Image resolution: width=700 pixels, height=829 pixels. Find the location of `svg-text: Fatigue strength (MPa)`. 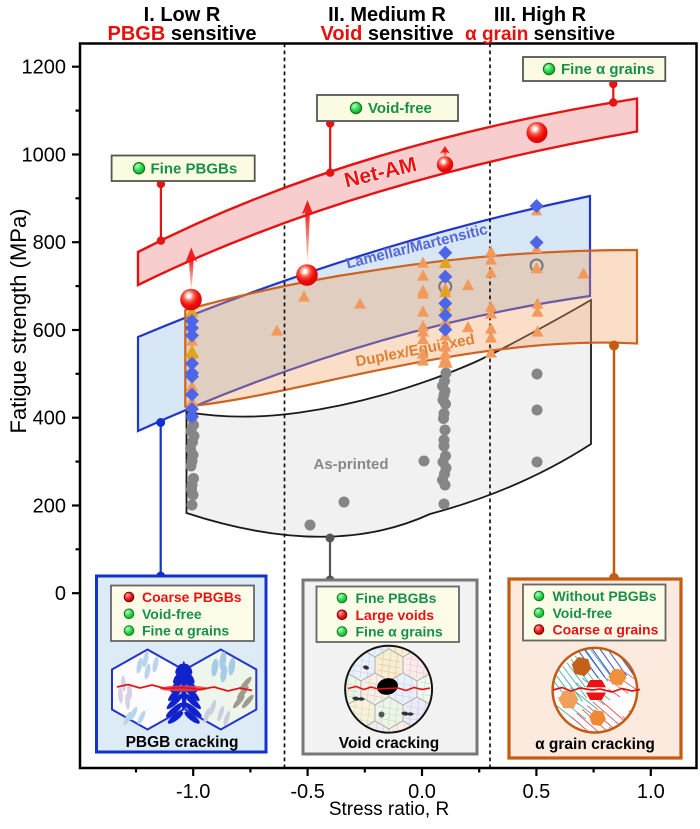

svg-text: Fatigue strength (MPa) is located at coordinates (18, 321).